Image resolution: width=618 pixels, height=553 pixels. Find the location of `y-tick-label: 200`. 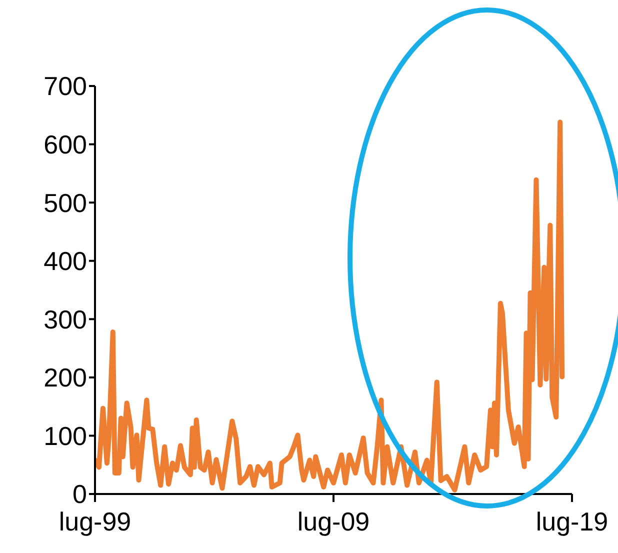

y-tick-label: 200 is located at coordinates (65, 377).